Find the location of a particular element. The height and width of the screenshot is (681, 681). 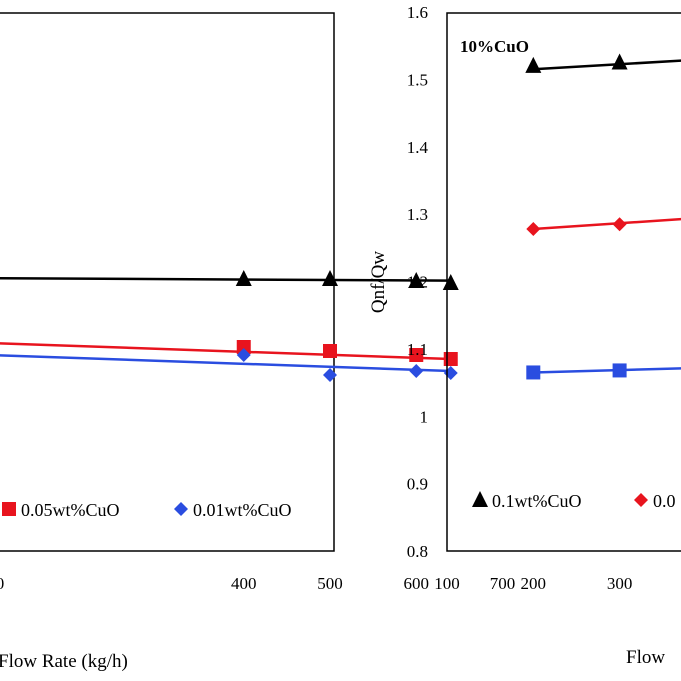

right-y-tick-label: 1.3 is located at coordinates (417, 214).